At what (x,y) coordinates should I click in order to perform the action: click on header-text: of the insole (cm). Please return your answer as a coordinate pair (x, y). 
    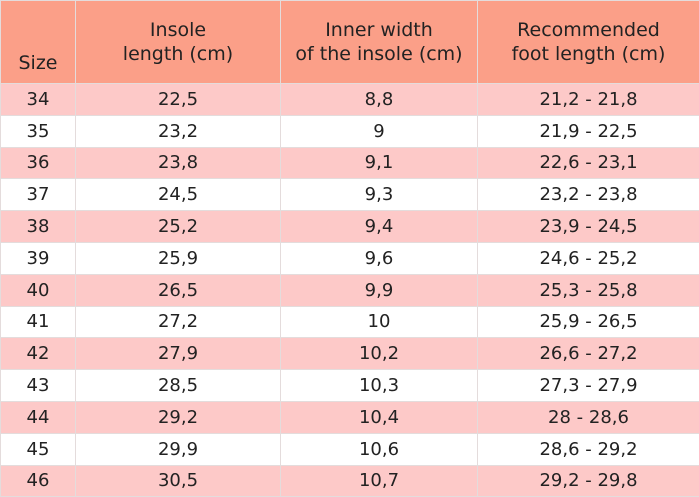
    Looking at the image, I should click on (379, 54).